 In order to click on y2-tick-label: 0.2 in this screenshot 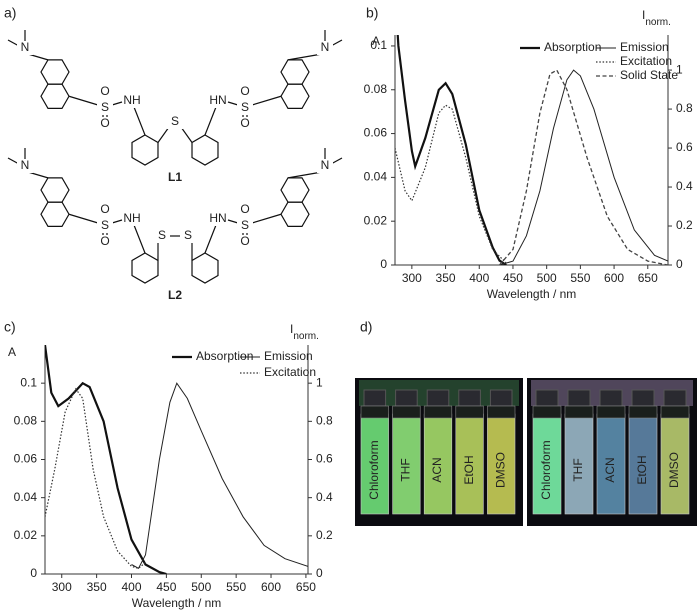, I will do `click(324, 535)`.